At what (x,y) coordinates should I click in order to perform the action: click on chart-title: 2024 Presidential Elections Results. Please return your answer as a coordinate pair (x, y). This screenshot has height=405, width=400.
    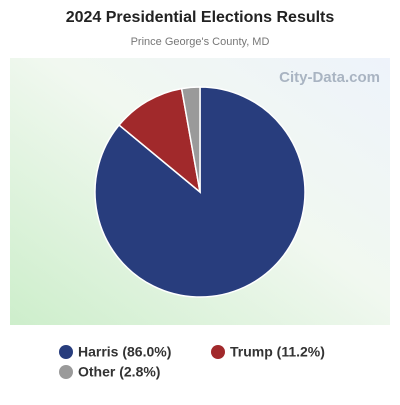
    Looking at the image, I should click on (200, 17).